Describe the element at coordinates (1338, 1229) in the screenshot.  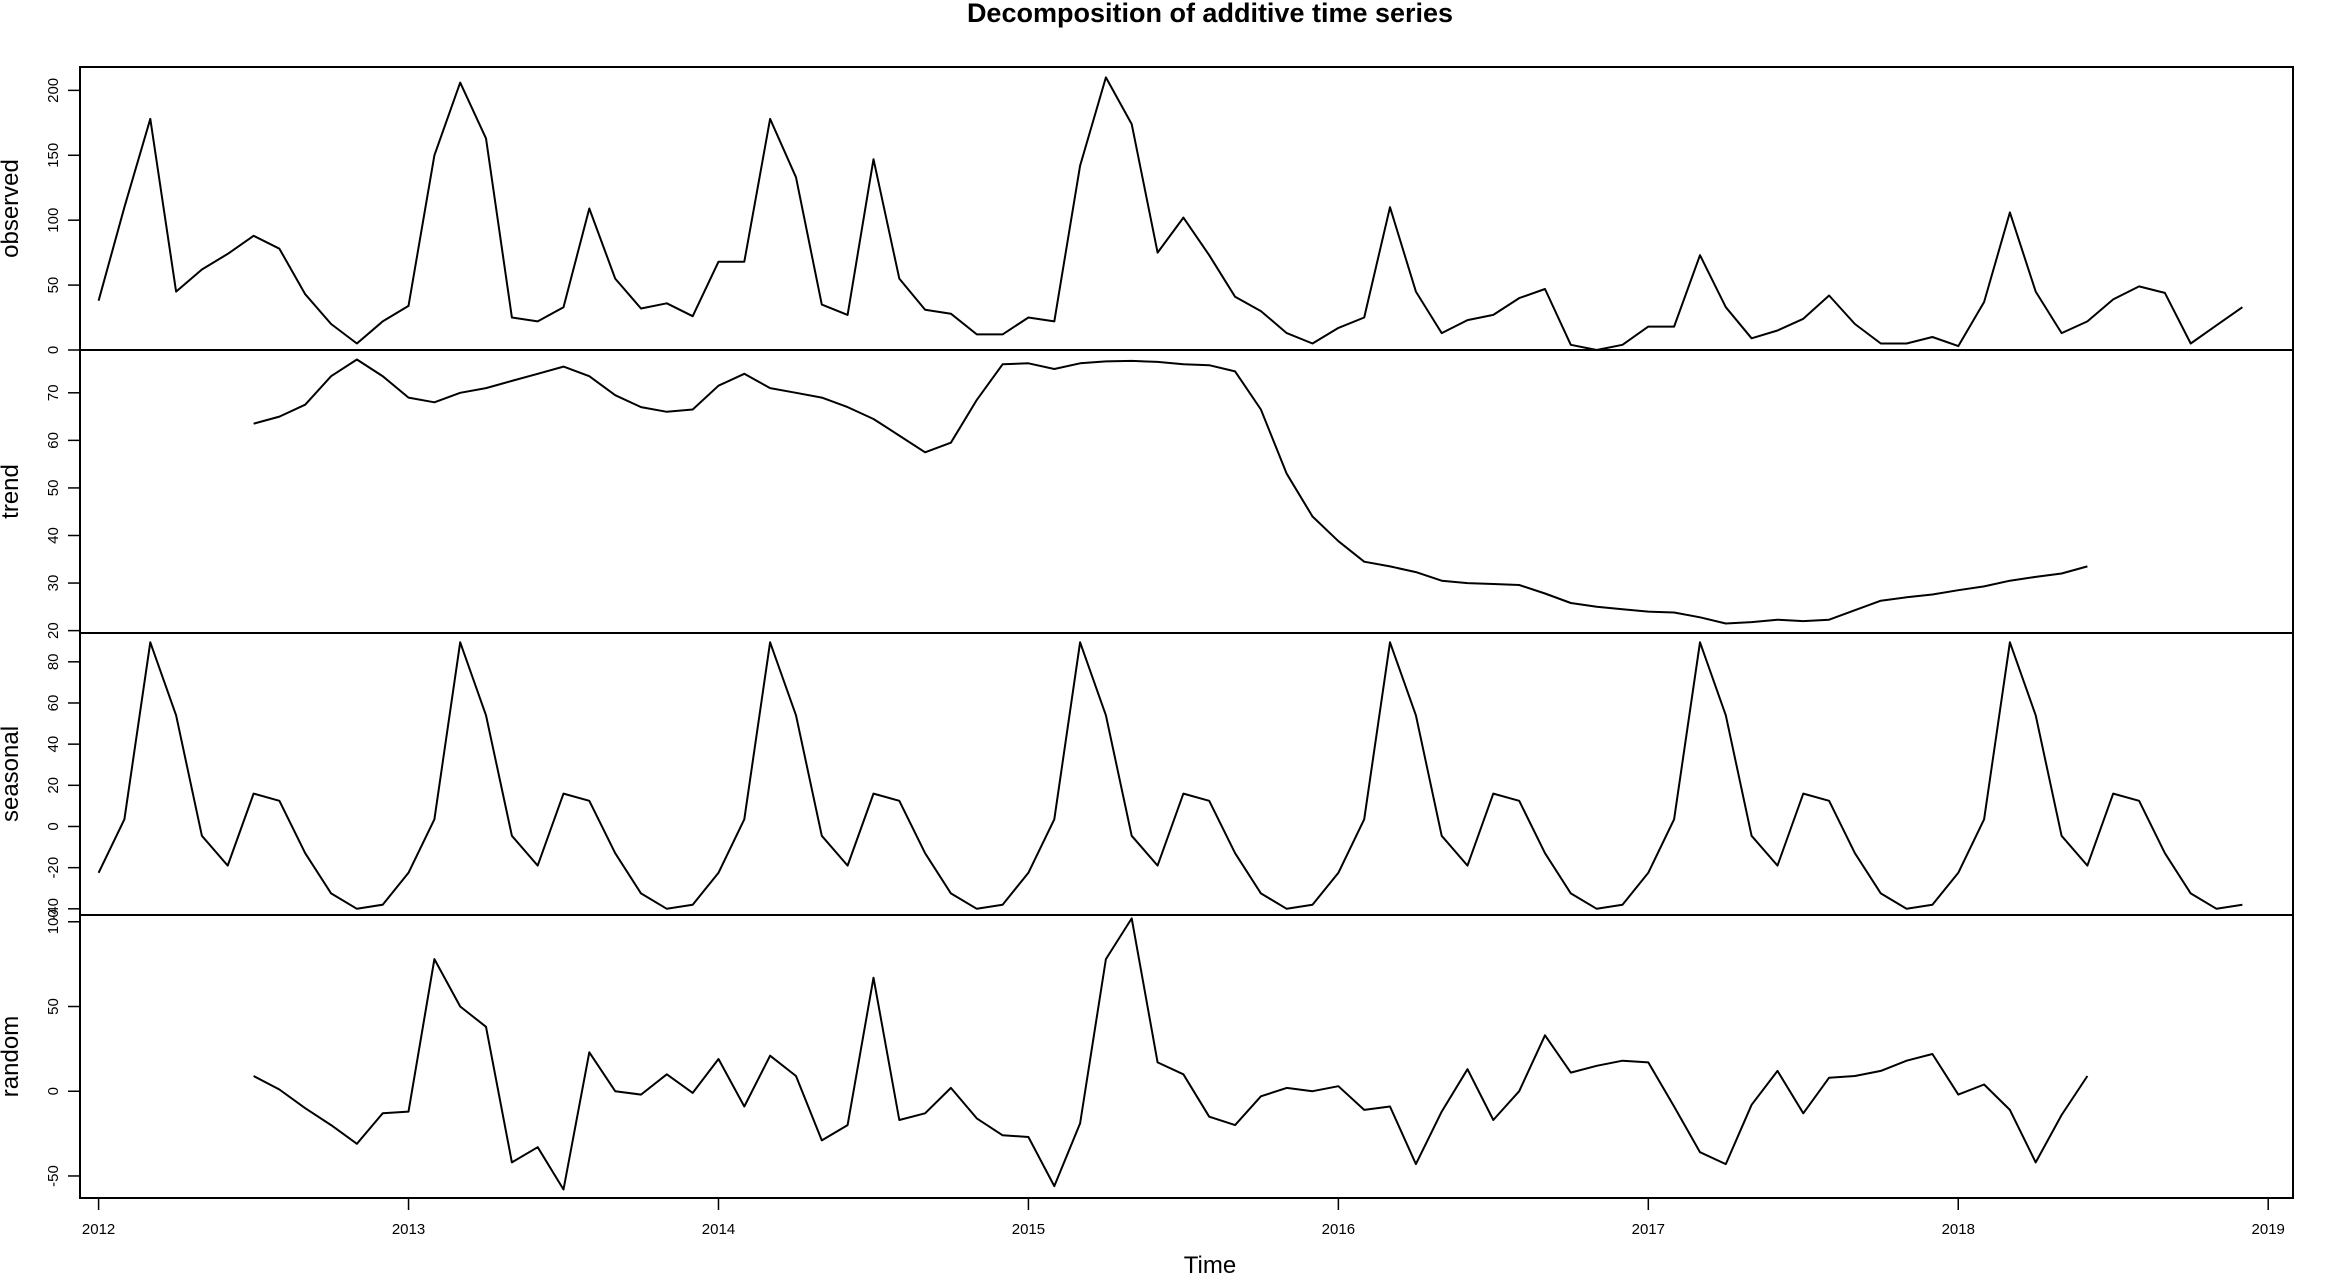
I see `x-tick-label: 2016` at that location.